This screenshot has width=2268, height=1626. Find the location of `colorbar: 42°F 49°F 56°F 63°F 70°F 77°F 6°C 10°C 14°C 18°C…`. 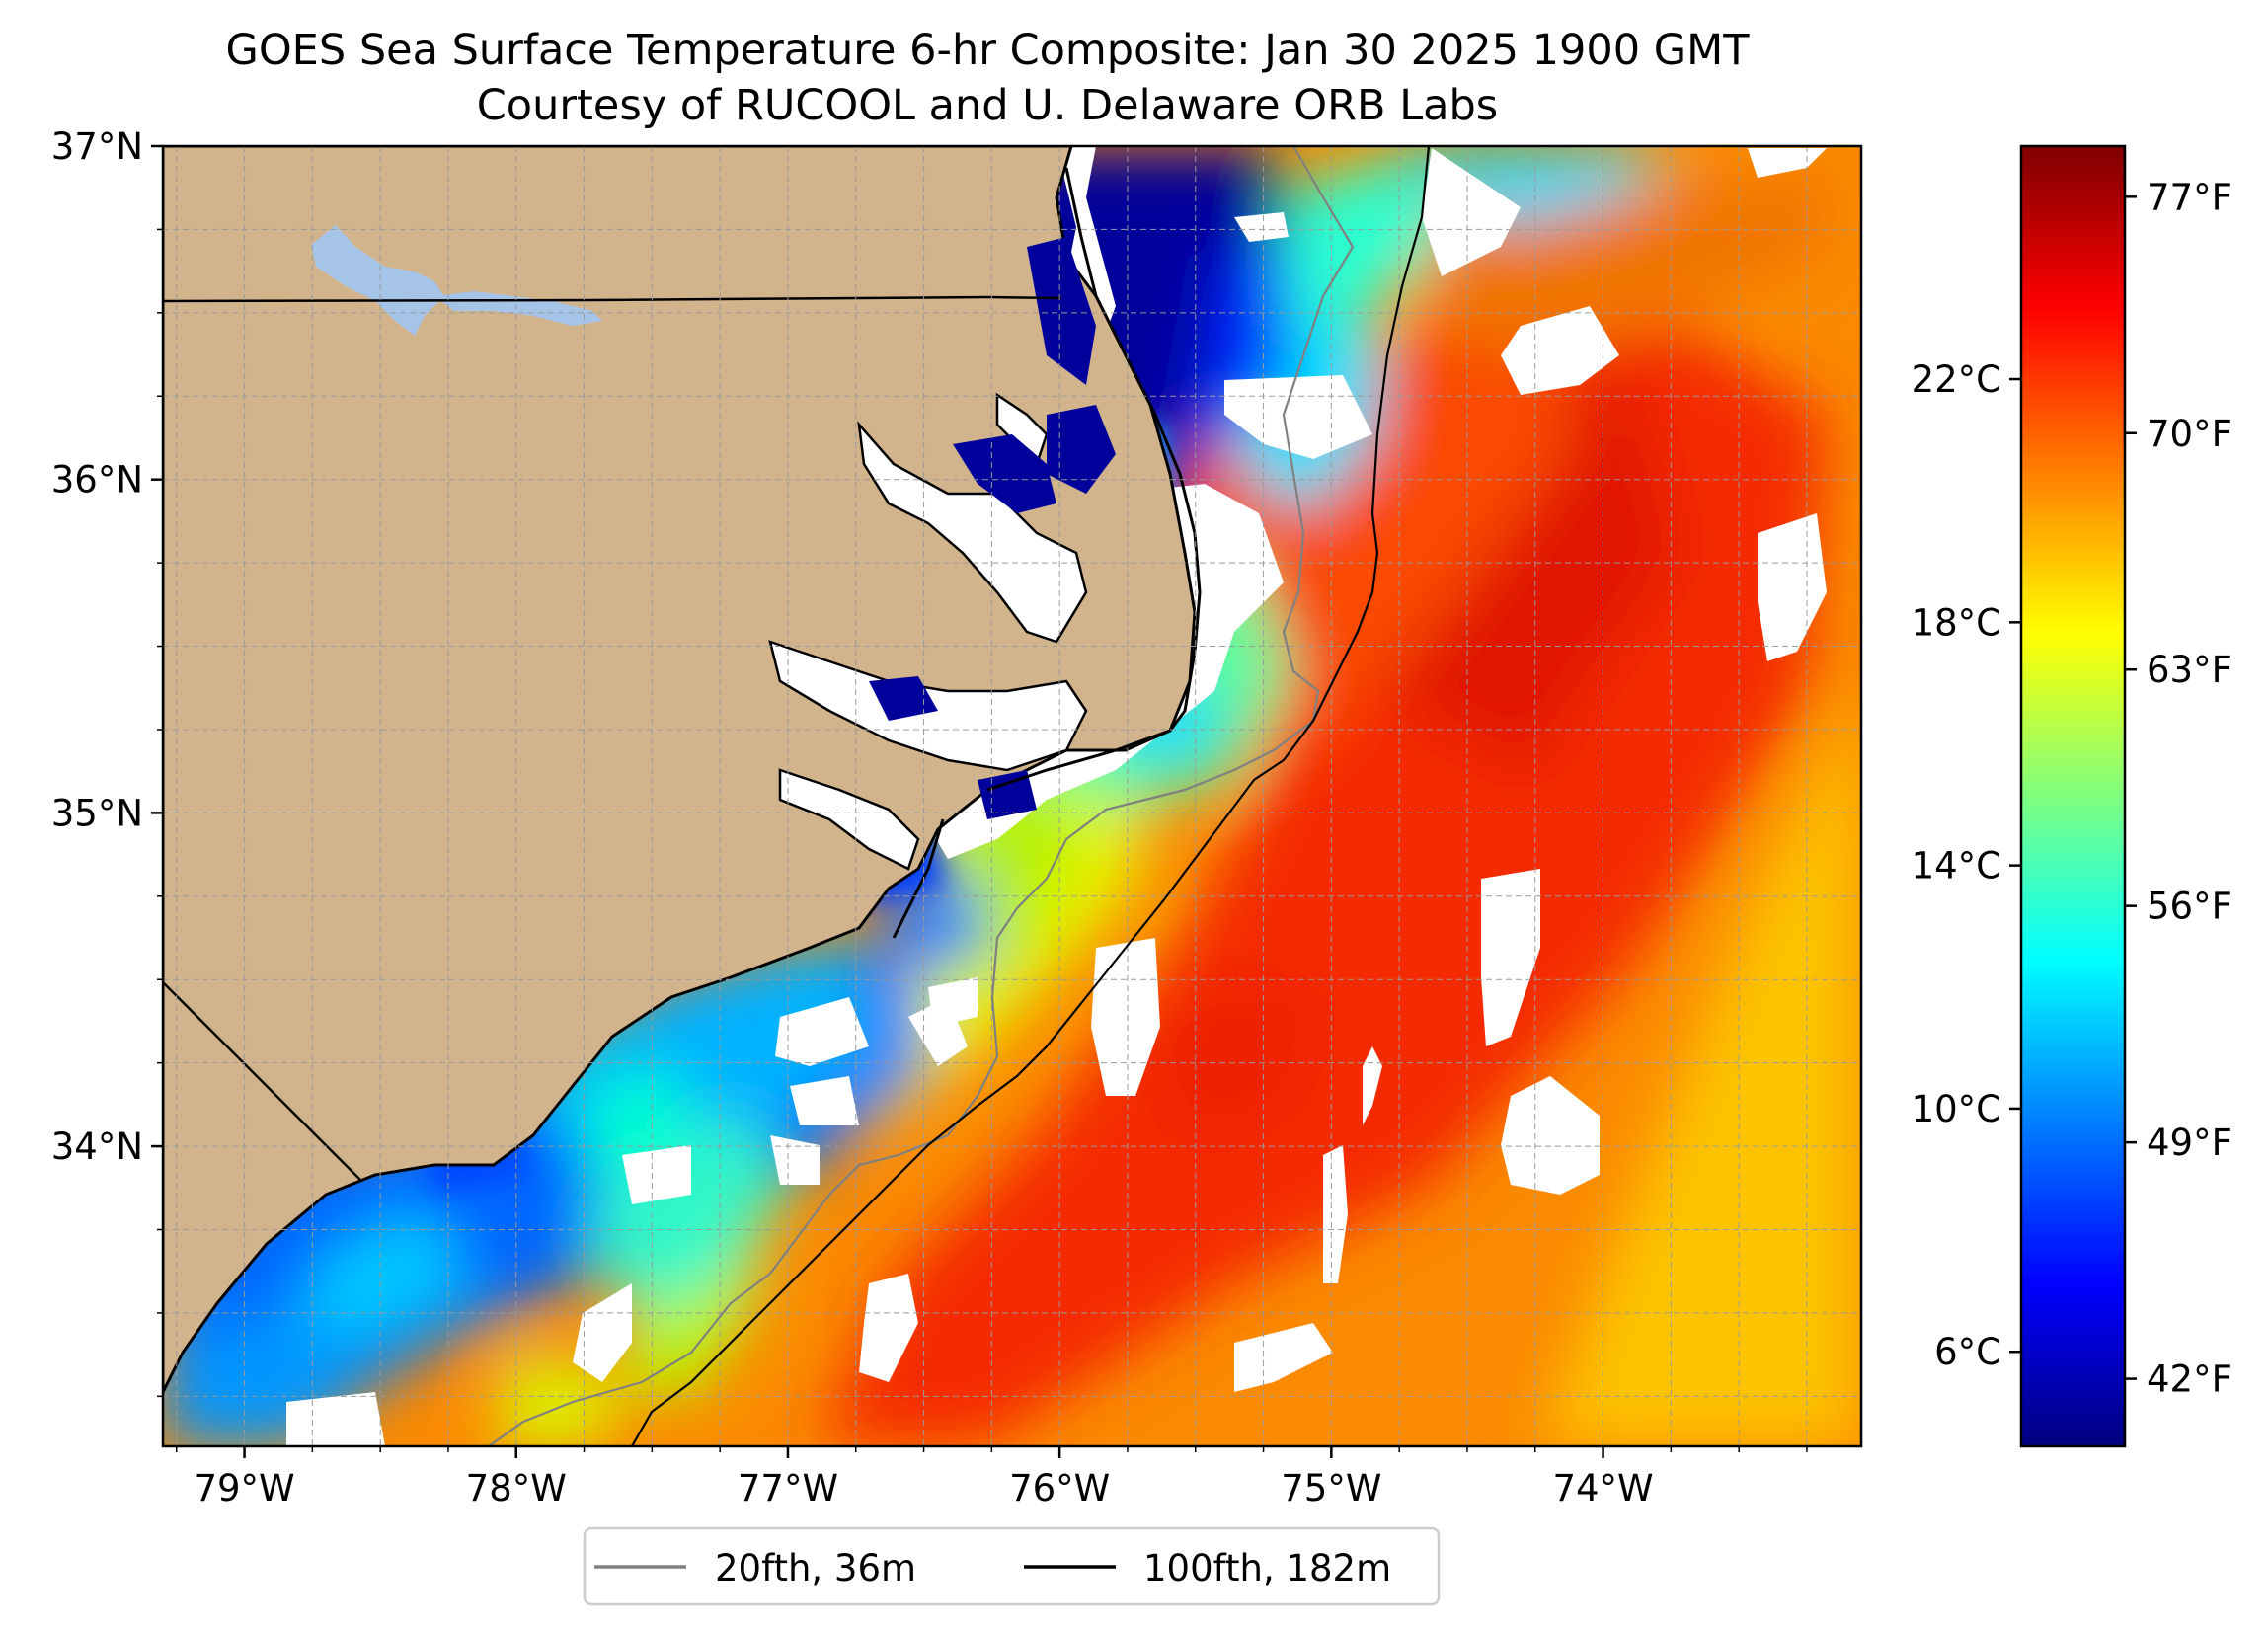

colorbar: 42°F 49°F 56°F 63°F 70°F 77°F 6°C 10°C 14°C 18°C… is located at coordinates (2072, 796).